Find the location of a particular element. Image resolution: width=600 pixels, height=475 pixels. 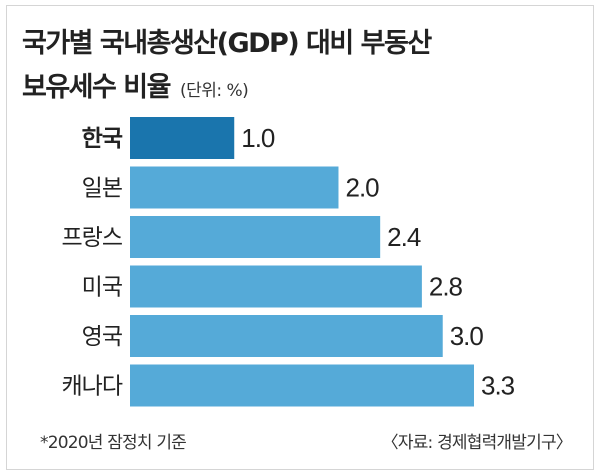

value-label: 2.8 is located at coordinates (446, 287).